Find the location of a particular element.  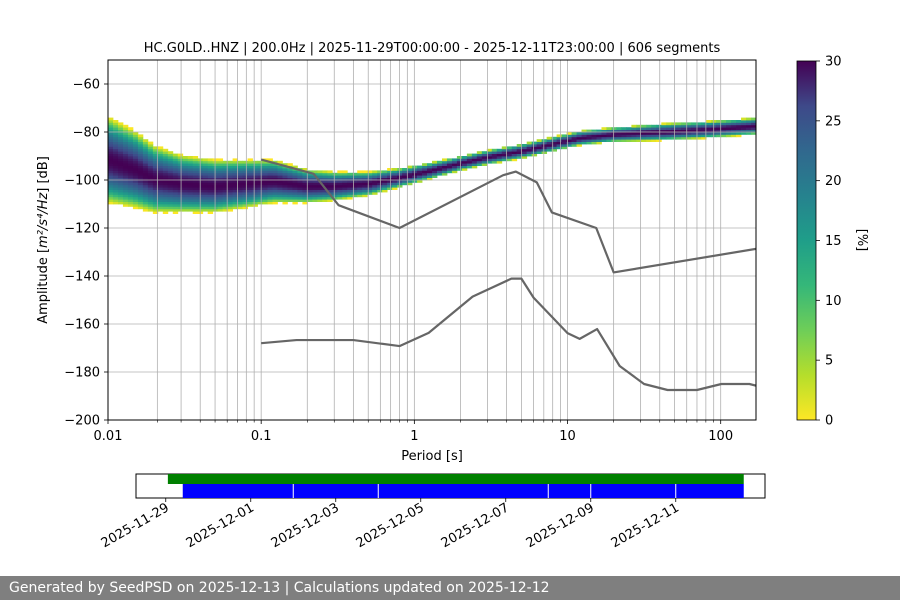

colorbar-label: [%] is located at coordinates (861, 240).